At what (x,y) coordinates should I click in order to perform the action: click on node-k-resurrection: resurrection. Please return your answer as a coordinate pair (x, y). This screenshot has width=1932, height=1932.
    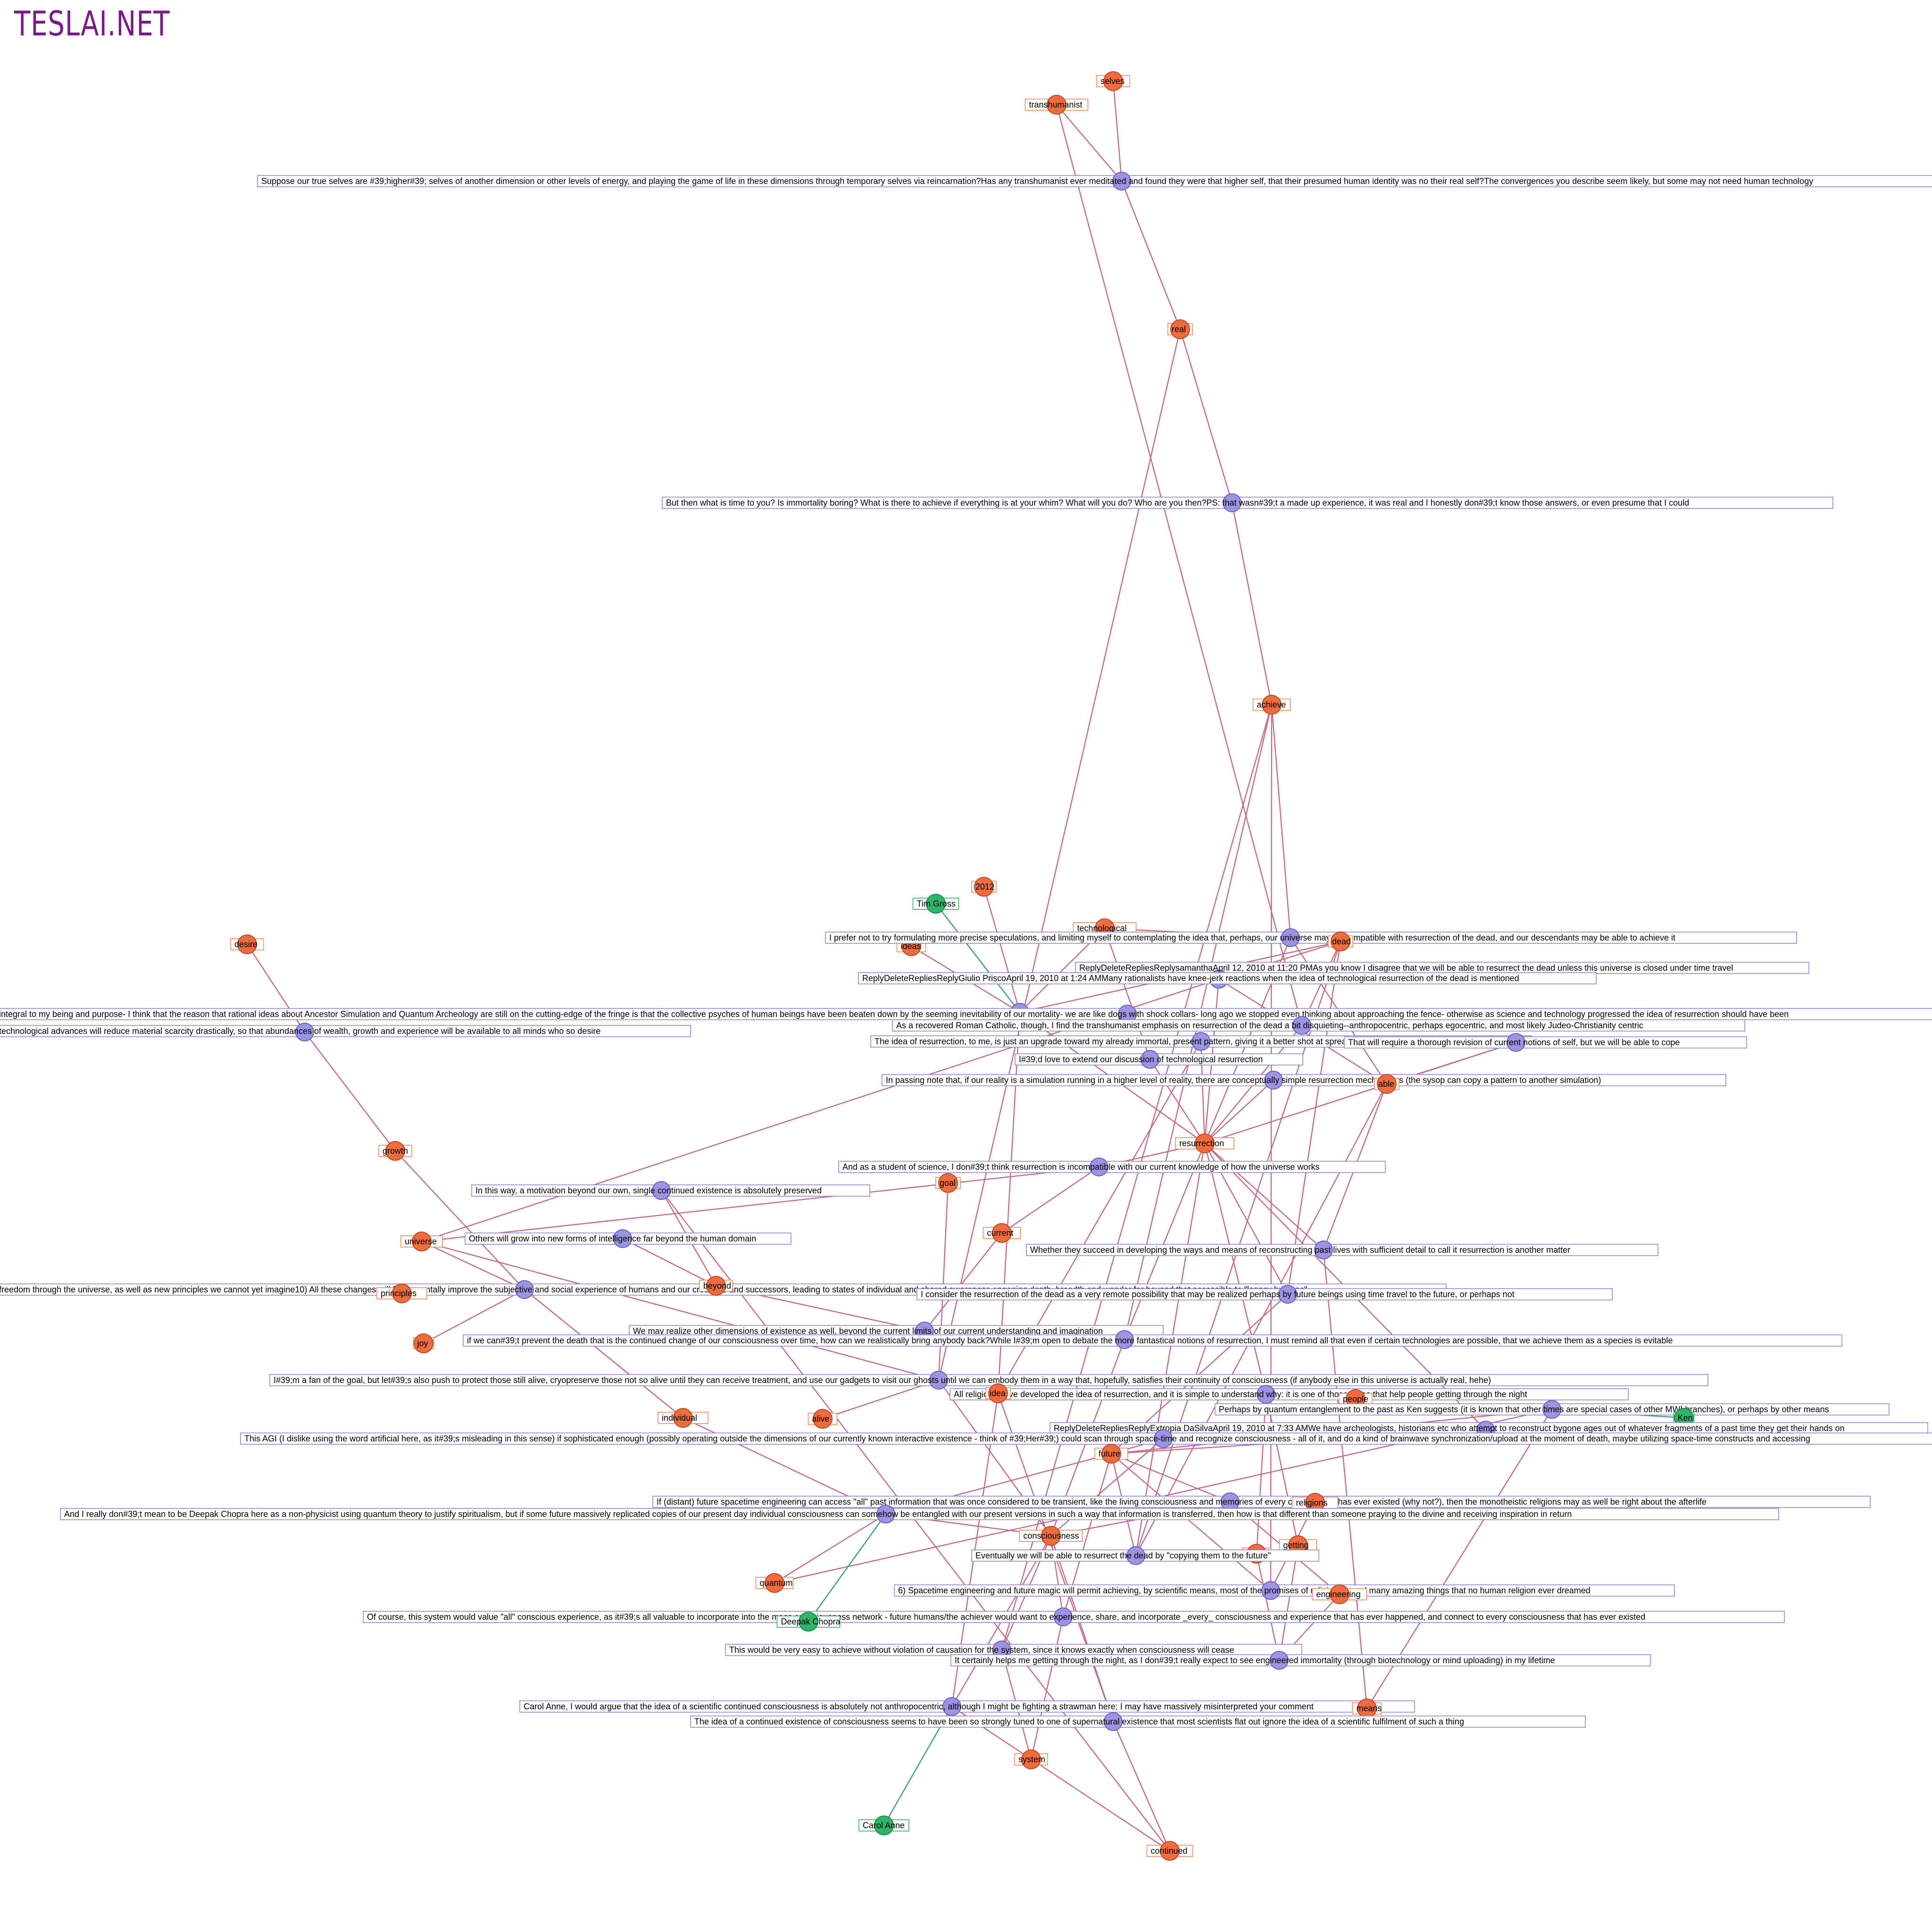
    Looking at the image, I should click on (1204, 1143).